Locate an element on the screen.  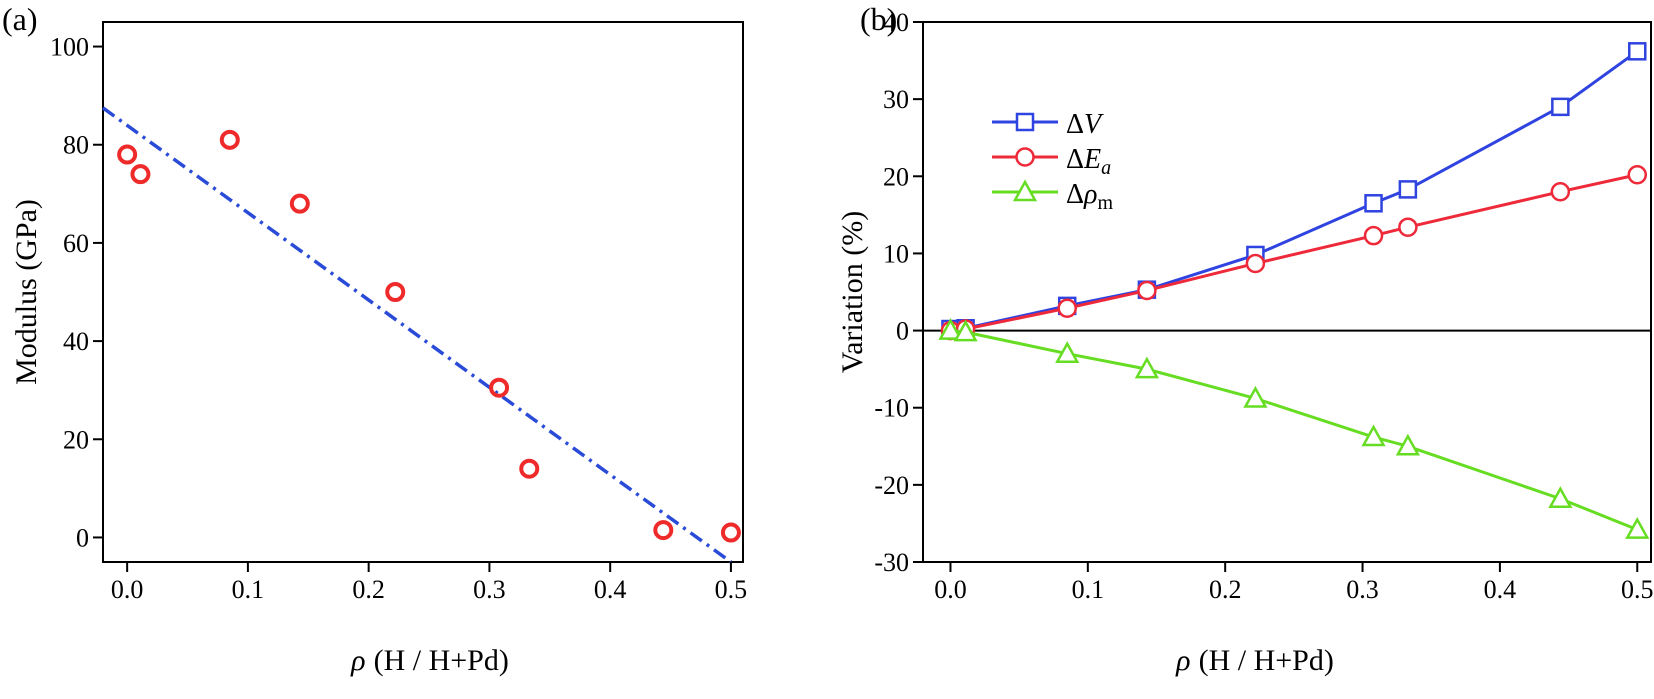
legend-label-drho: Δρm is located at coordinates (1089, 196).